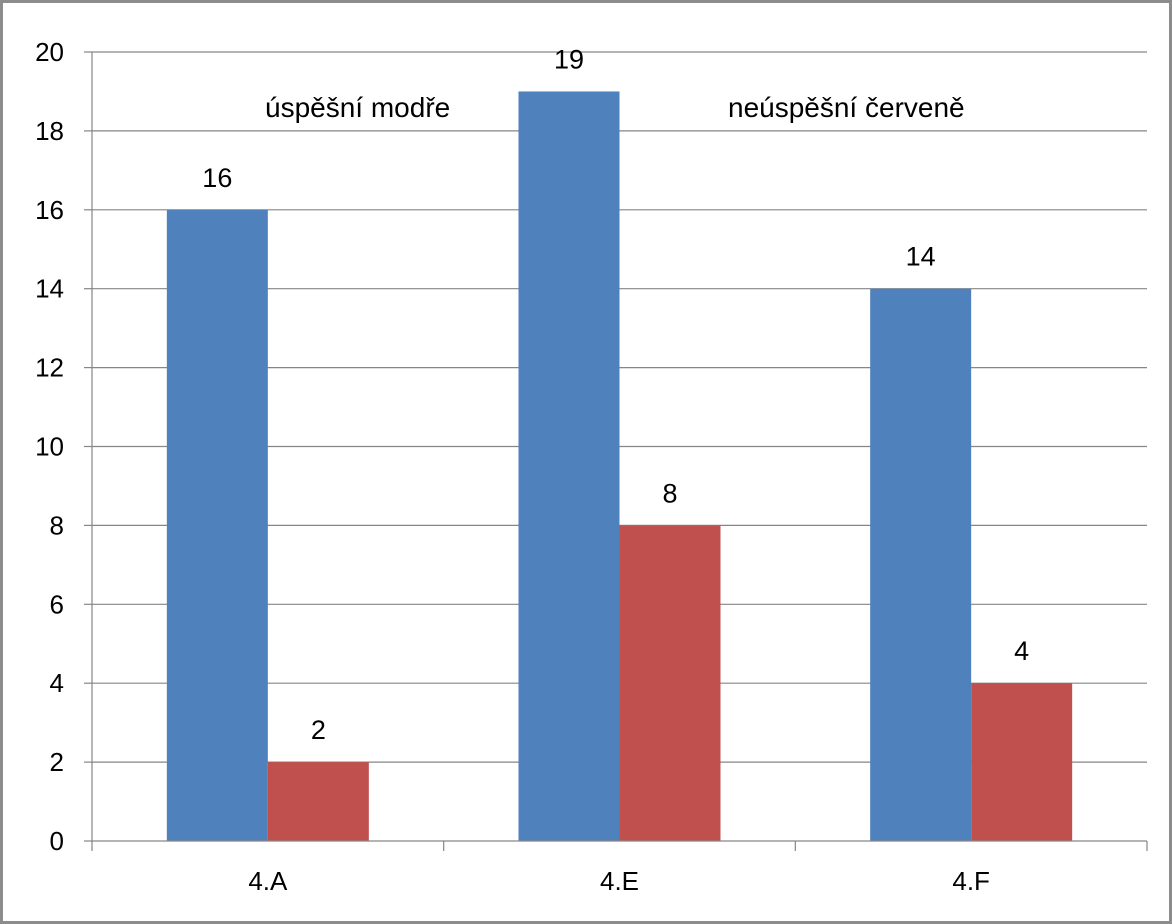  What do you see at coordinates (49, 210) in the screenshot?
I see `y-tick-label: 16` at bounding box center [49, 210].